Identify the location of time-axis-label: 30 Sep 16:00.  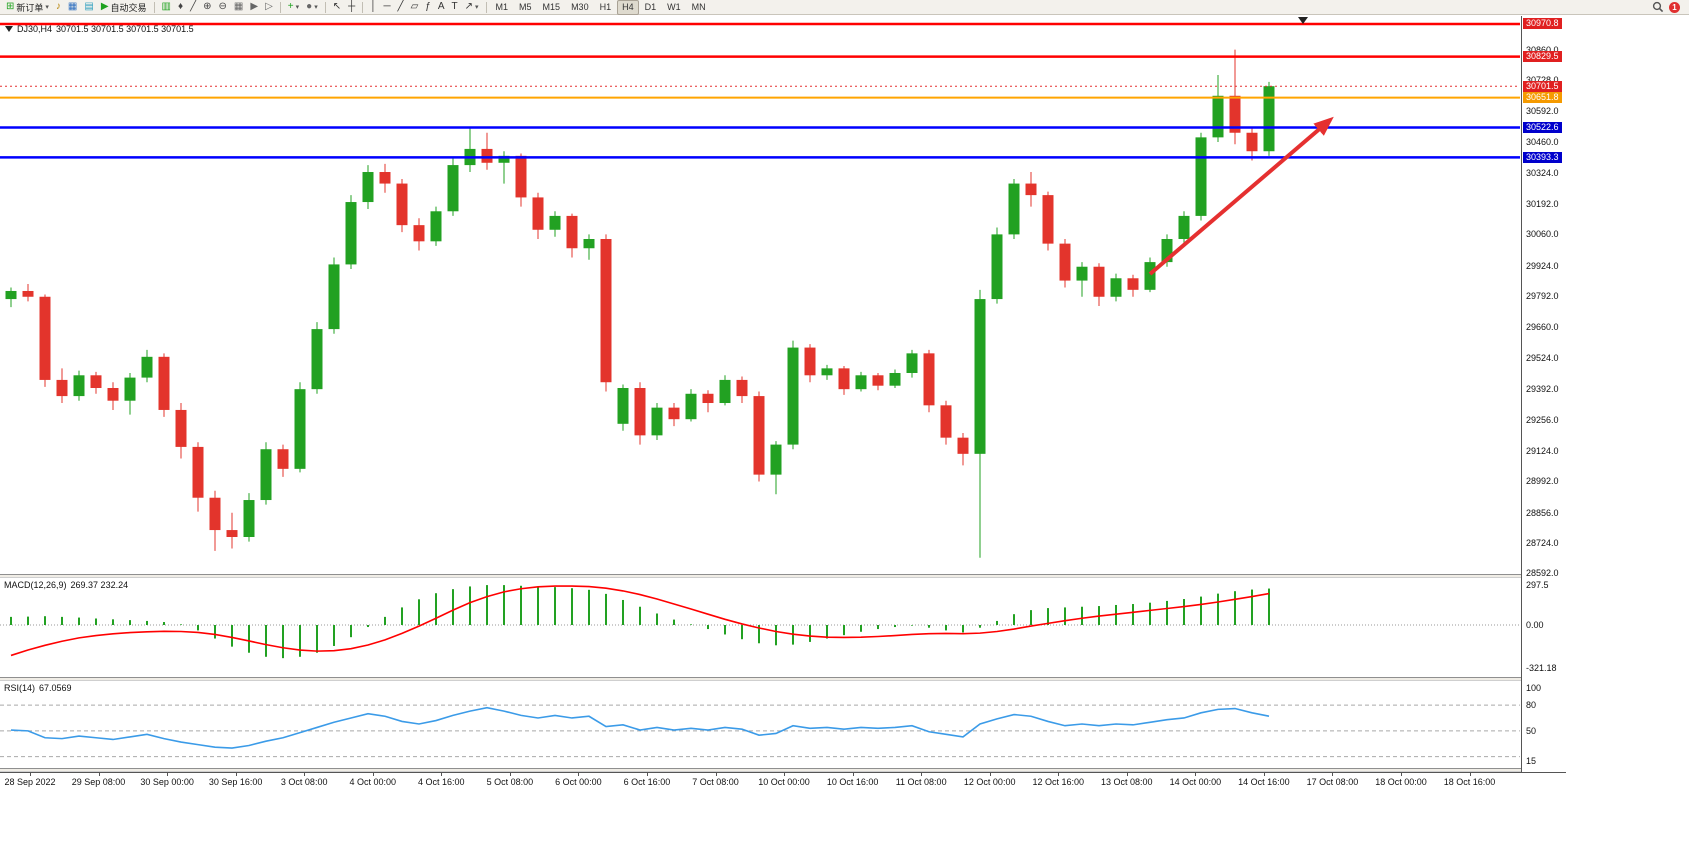
(235, 782).